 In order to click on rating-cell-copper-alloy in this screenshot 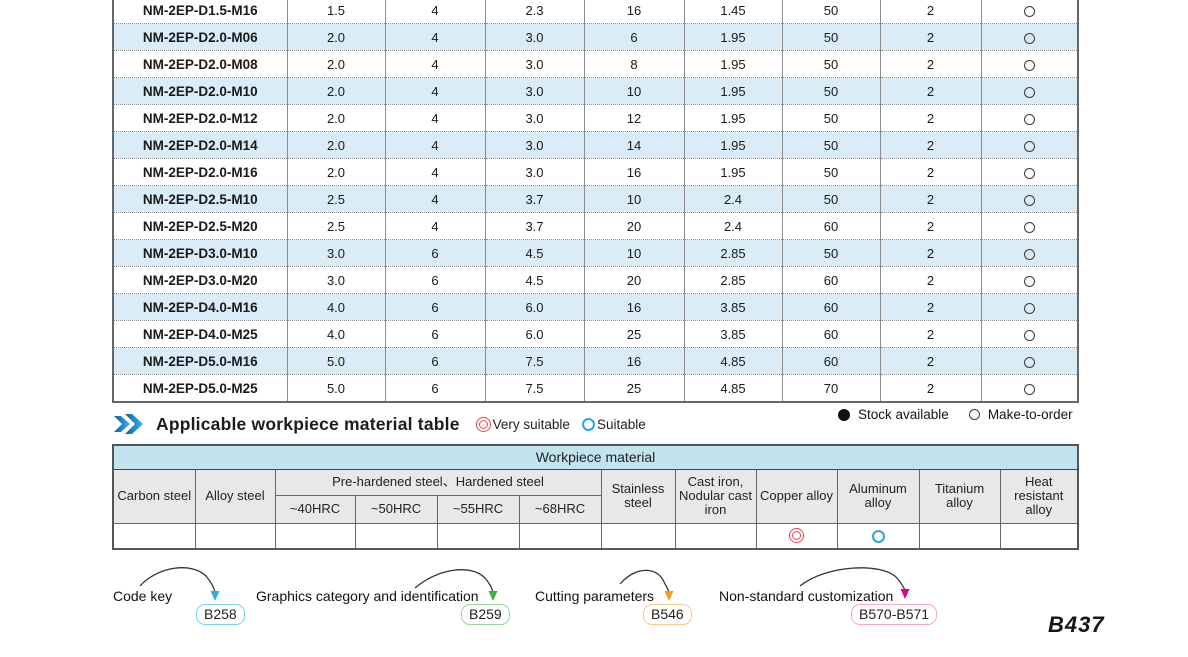, I will do `click(796, 536)`.